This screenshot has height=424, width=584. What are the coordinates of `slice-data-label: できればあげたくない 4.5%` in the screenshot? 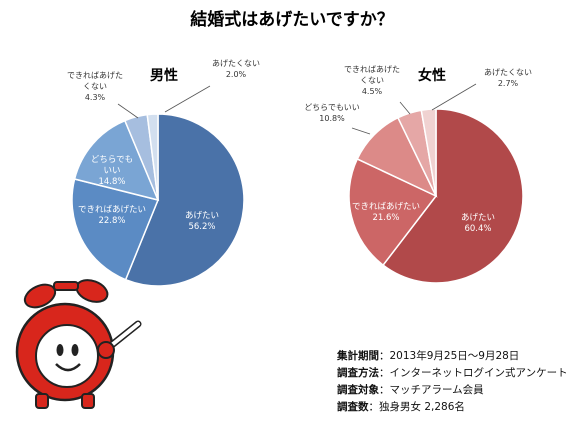 It's located at (372, 80).